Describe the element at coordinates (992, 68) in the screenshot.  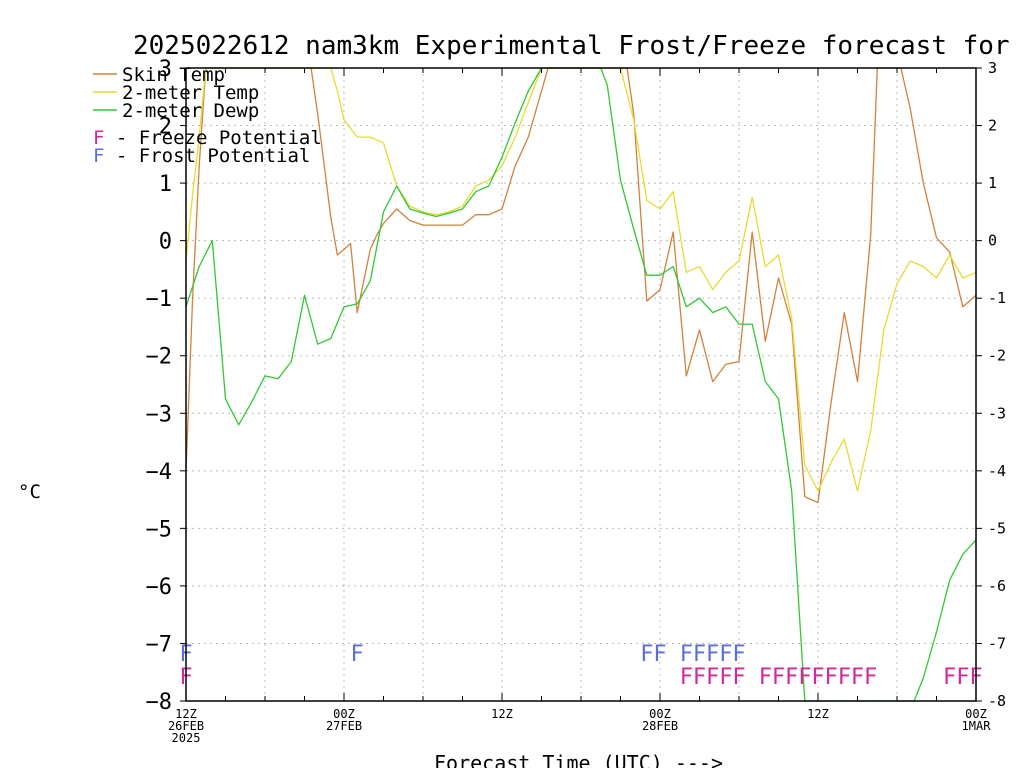
I see `y-tick-label-right: 3` at that location.